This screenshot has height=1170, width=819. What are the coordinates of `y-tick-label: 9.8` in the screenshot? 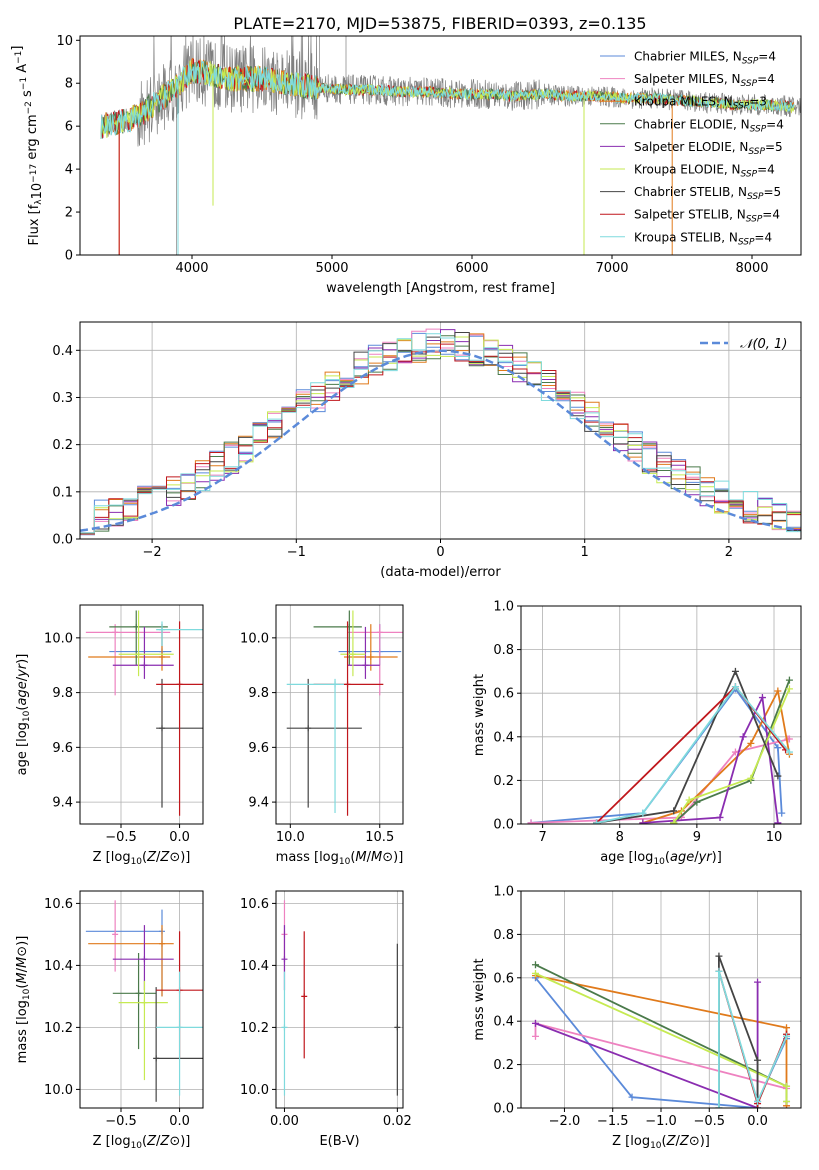 It's located at (258, 693).